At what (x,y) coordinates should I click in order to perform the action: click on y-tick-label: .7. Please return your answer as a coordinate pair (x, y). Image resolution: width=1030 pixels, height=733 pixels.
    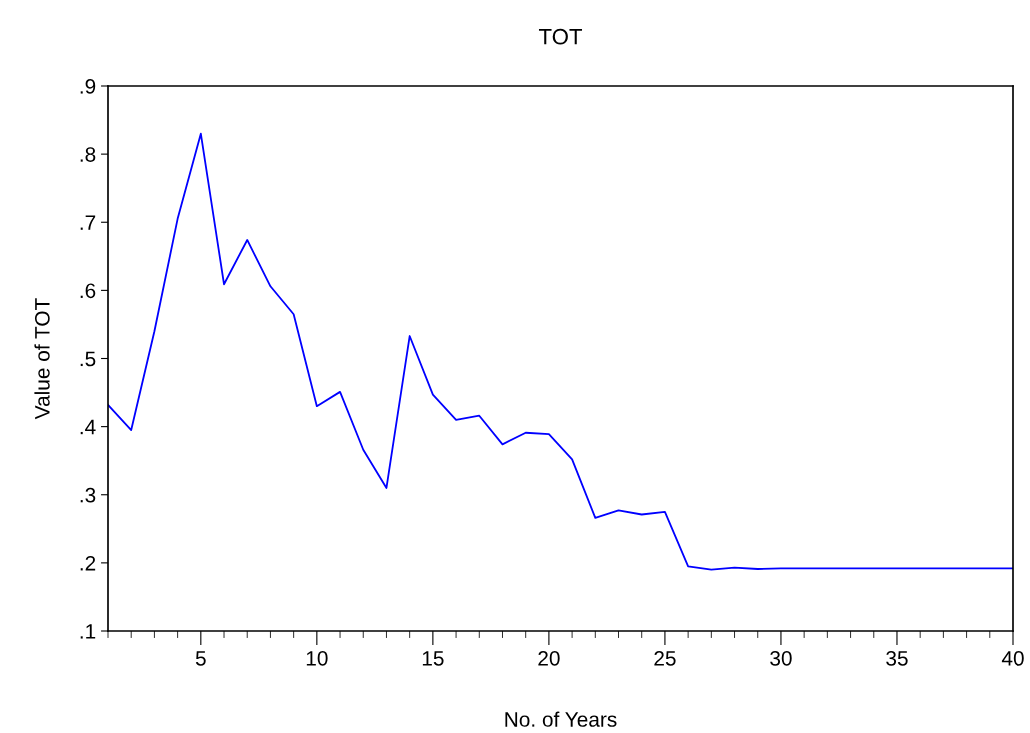
    Looking at the image, I should click on (88, 222).